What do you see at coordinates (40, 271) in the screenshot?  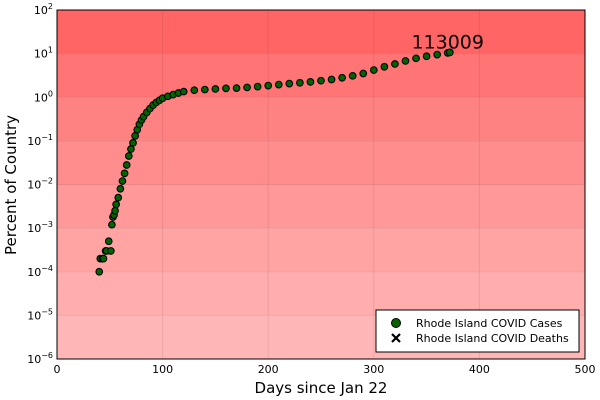 I see `y-tick-label: 10⁻⁴` at bounding box center [40, 271].